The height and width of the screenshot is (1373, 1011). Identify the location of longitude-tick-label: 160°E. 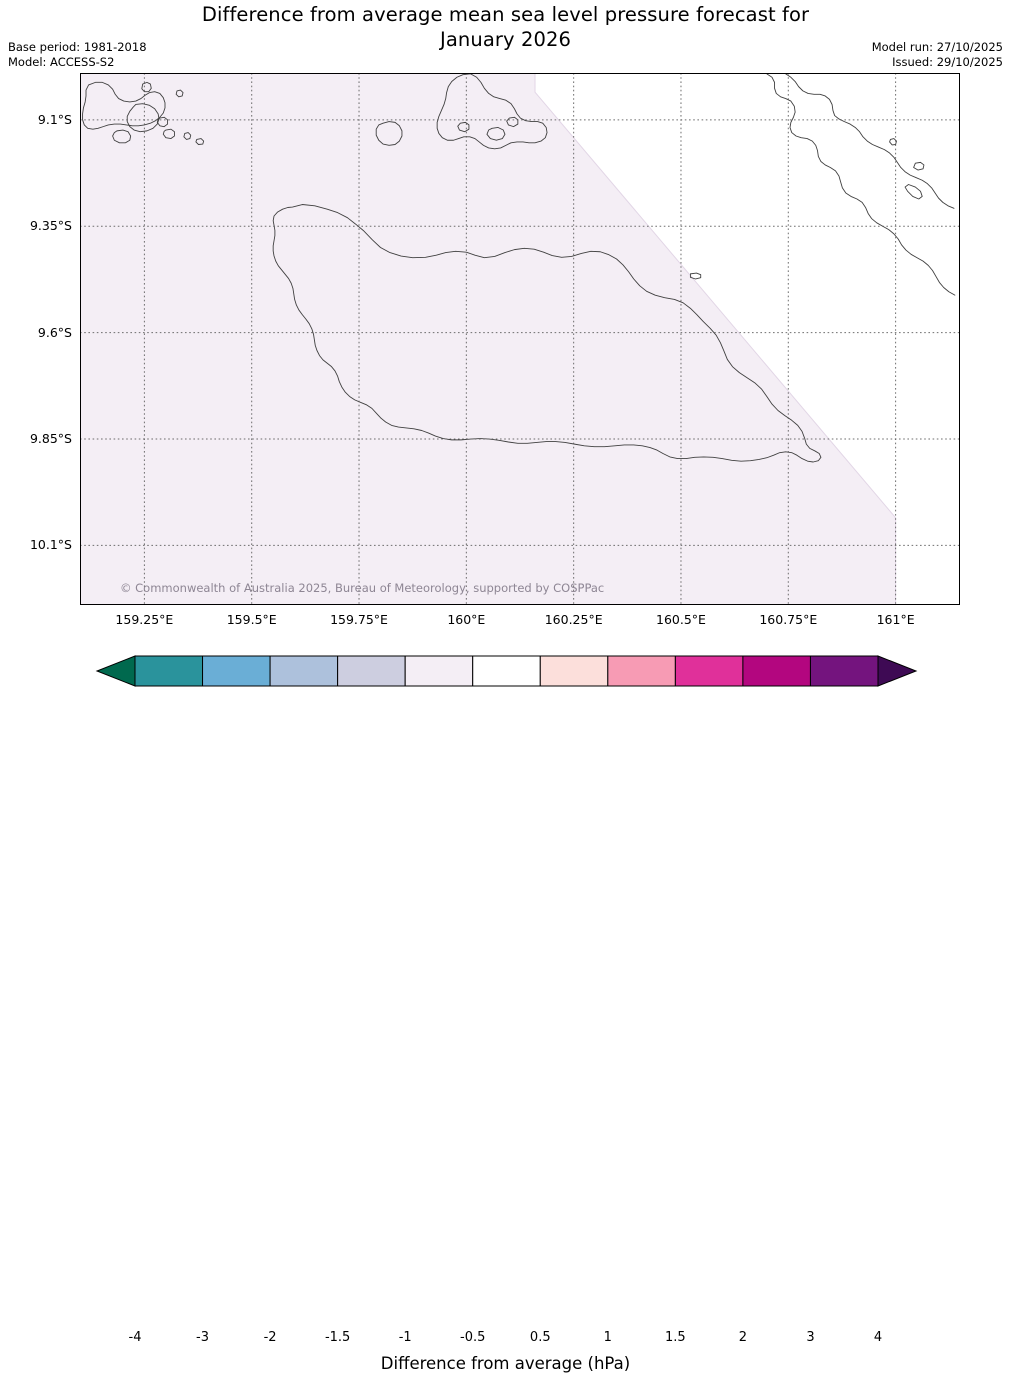
(466, 619).